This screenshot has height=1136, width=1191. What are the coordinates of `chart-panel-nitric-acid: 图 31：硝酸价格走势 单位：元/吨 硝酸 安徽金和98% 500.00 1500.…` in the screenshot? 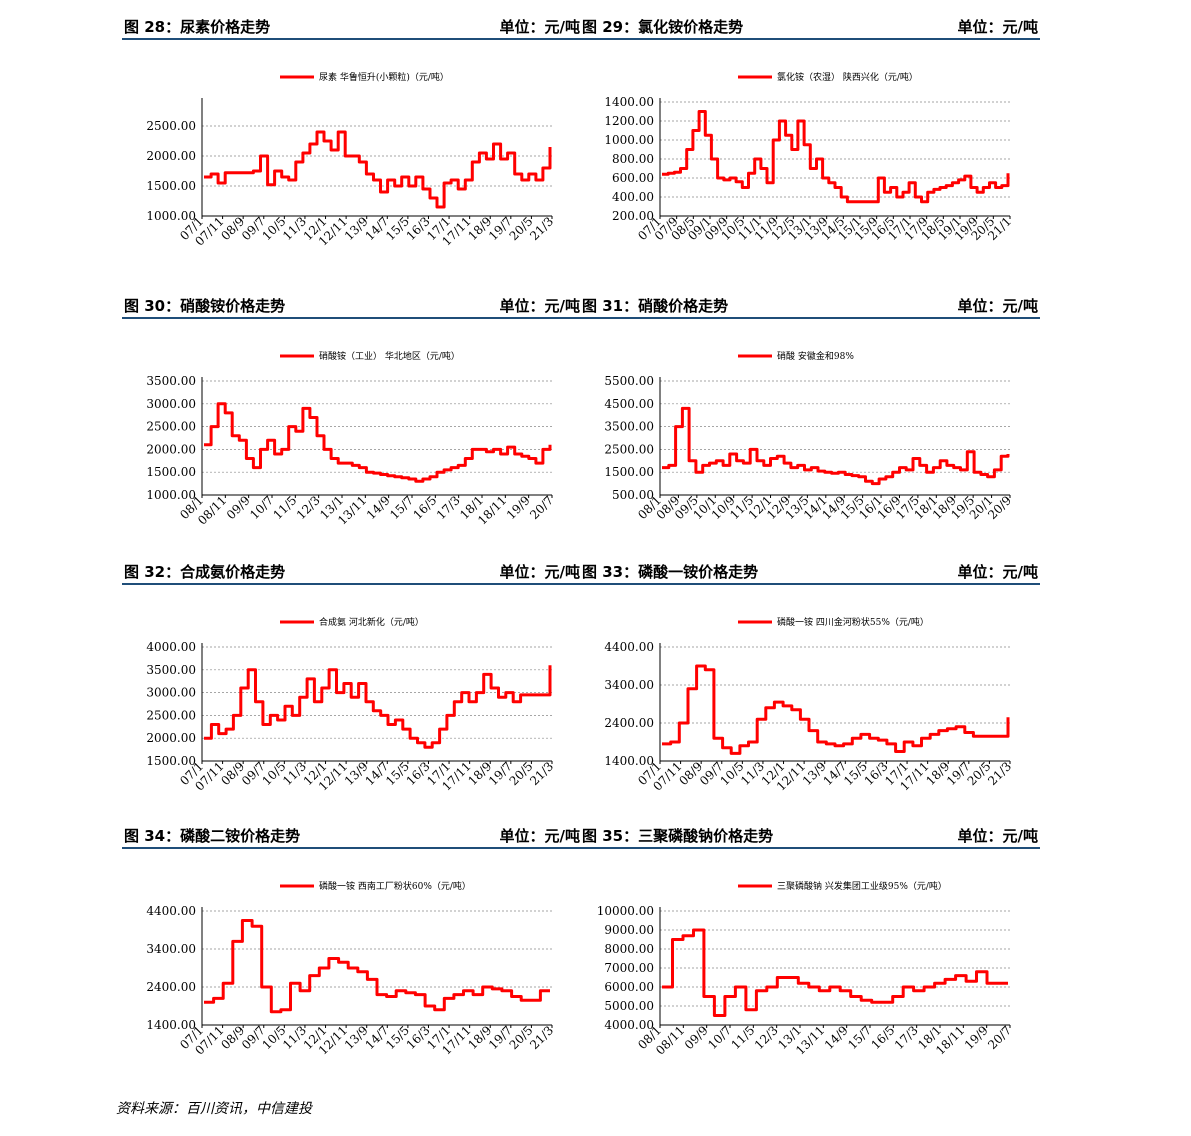 It's located at (810, 424).